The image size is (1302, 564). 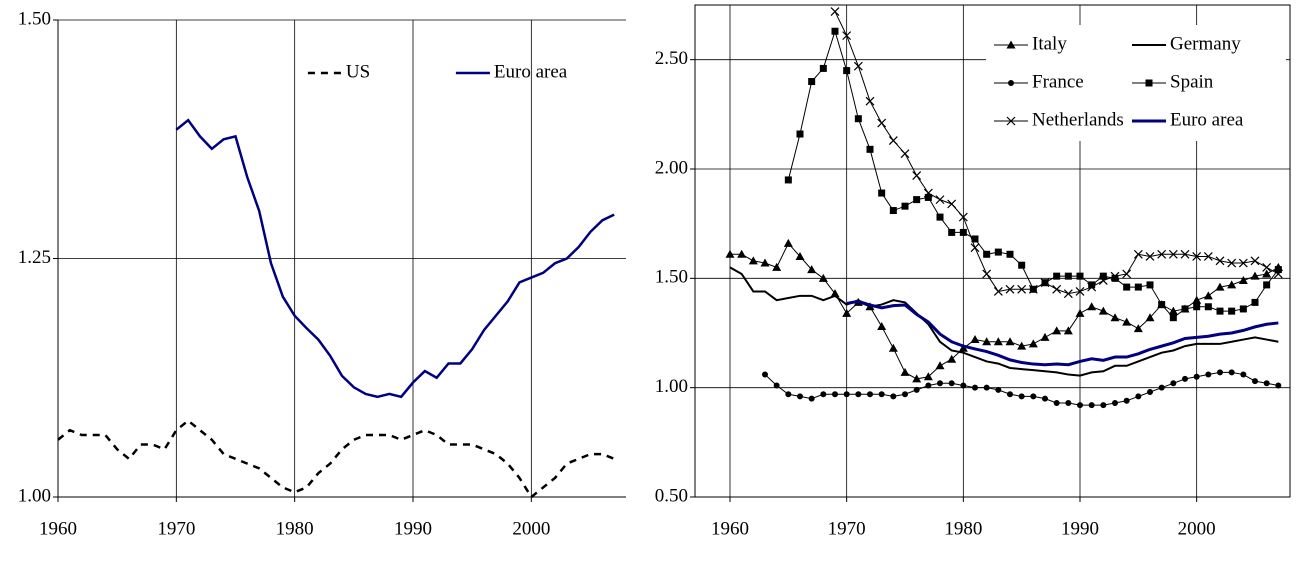 I want to click on y-tick-label: 0.50, so click(x=671, y=495).